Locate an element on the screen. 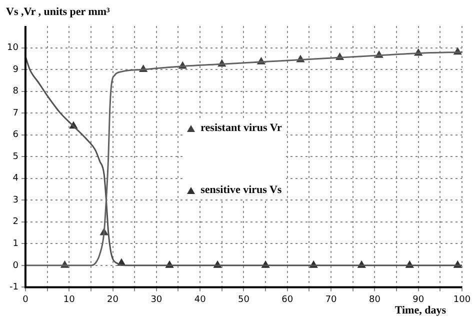 The image size is (474, 322). y-tick-label: 10 is located at coordinates (13, 48).